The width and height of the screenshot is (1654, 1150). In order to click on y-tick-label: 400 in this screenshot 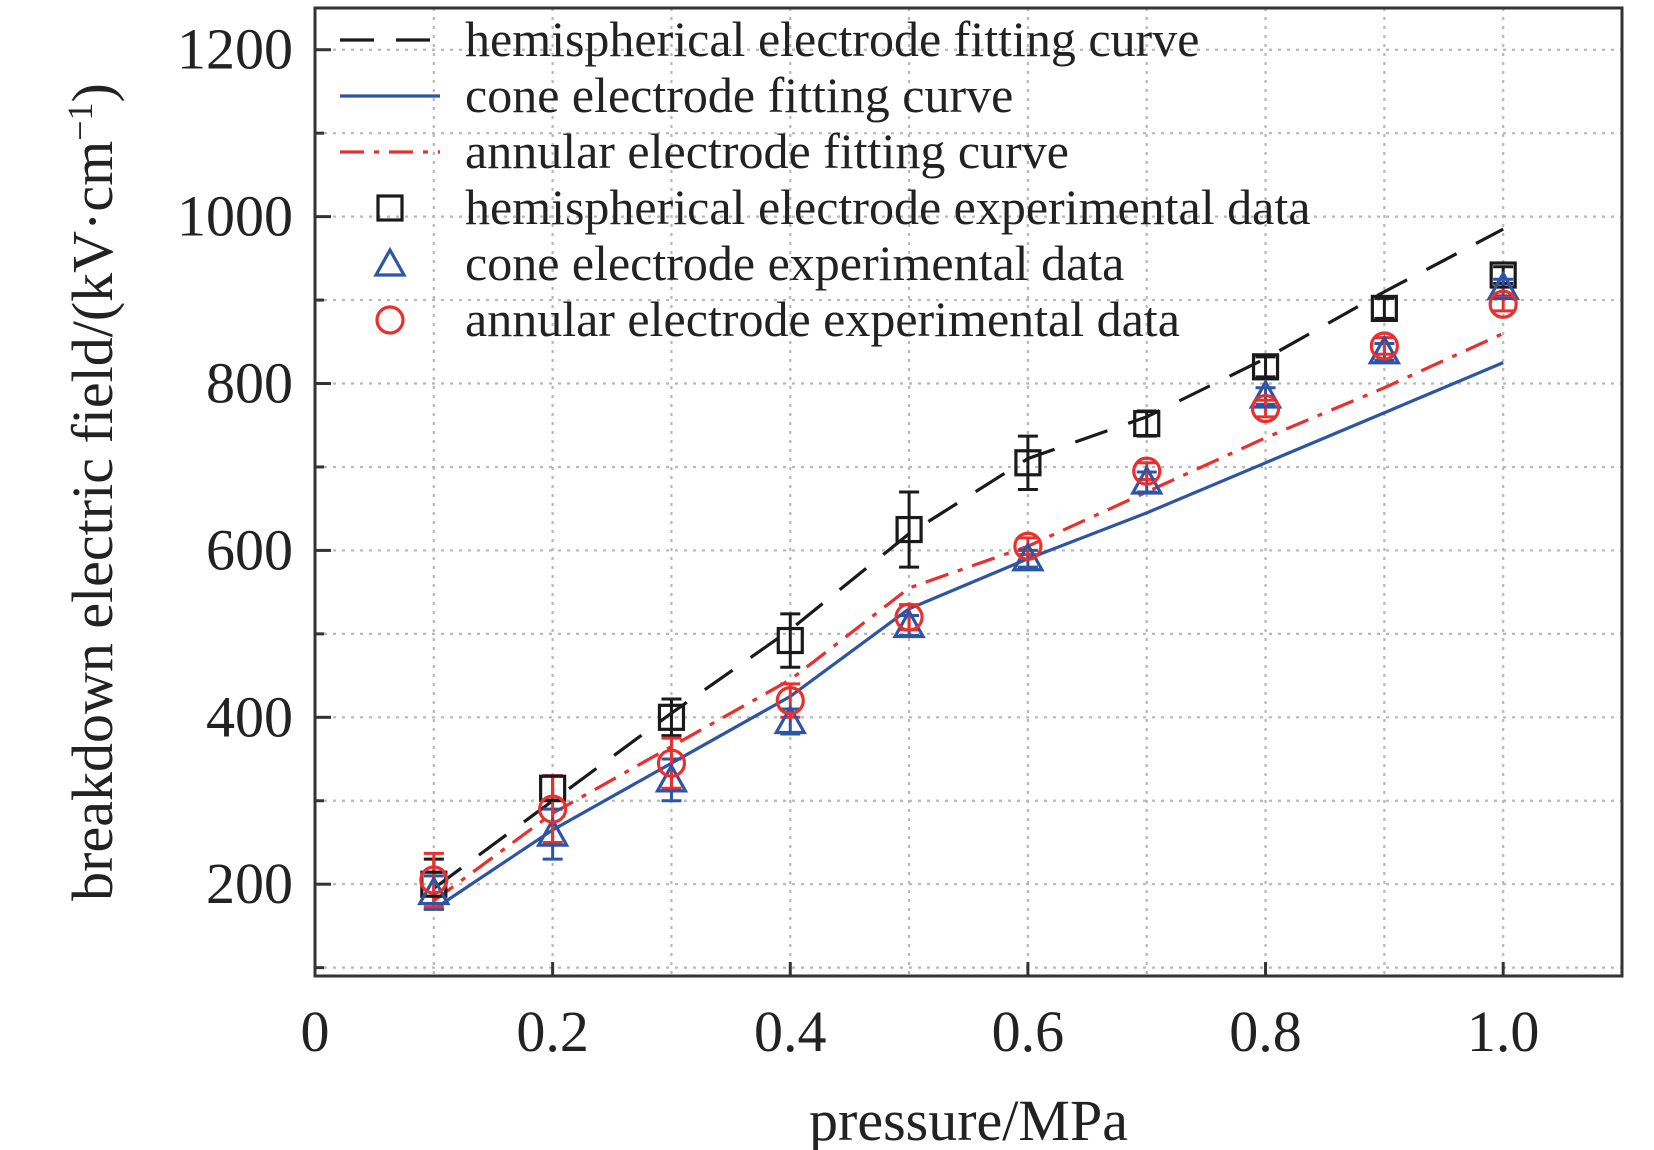, I will do `click(249, 716)`.